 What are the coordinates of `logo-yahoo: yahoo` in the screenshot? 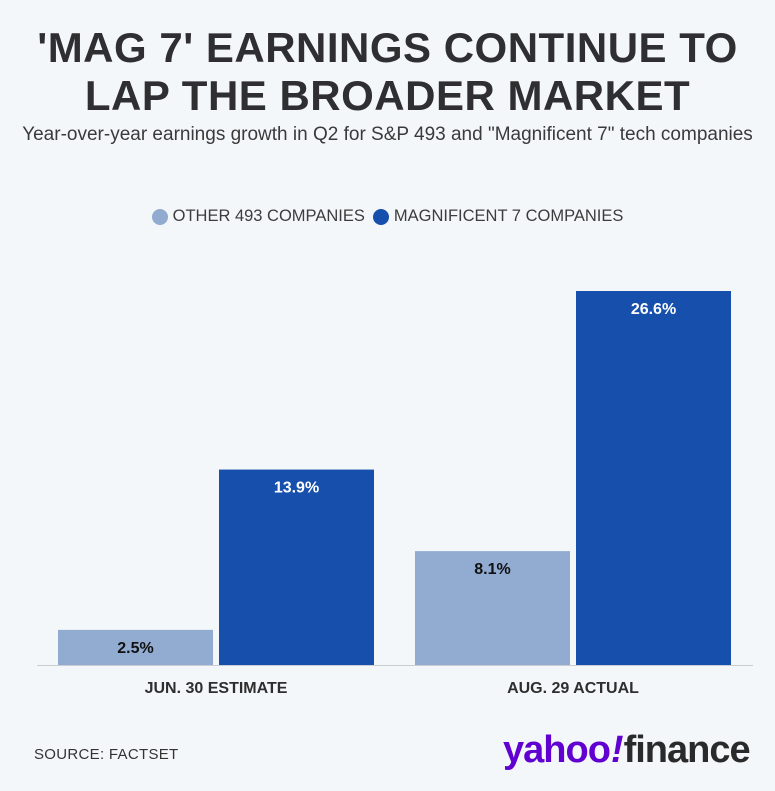 It's located at (557, 750).